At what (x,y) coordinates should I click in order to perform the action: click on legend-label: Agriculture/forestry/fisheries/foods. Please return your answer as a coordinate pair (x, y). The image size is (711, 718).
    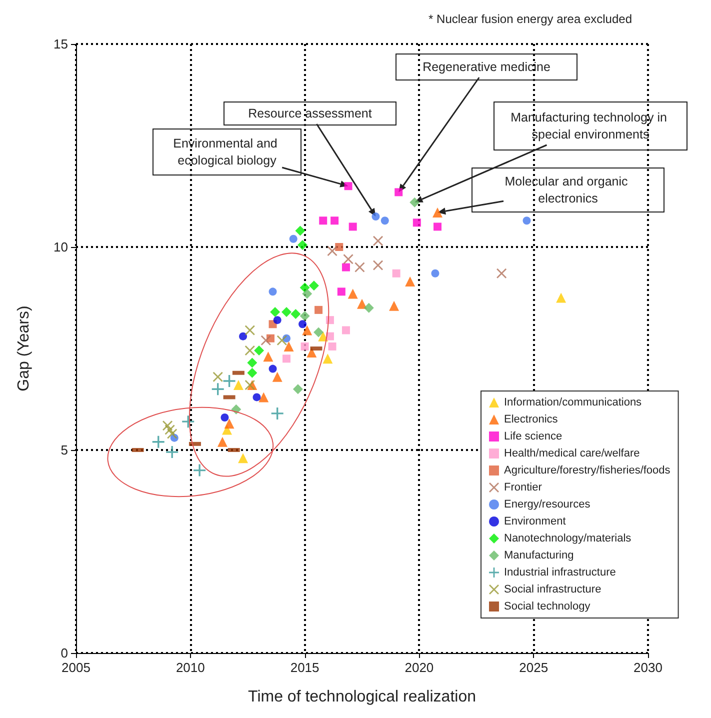
    Looking at the image, I should click on (587, 470).